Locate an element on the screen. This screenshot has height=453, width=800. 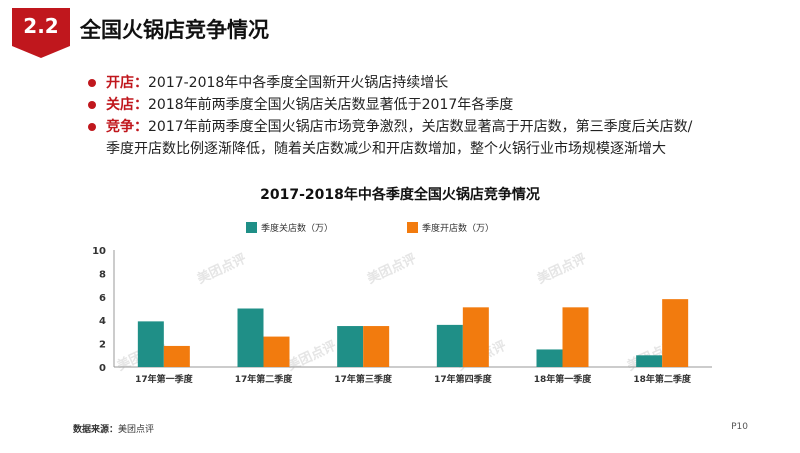
source-label: 数据来源： is located at coordinates (96, 430).